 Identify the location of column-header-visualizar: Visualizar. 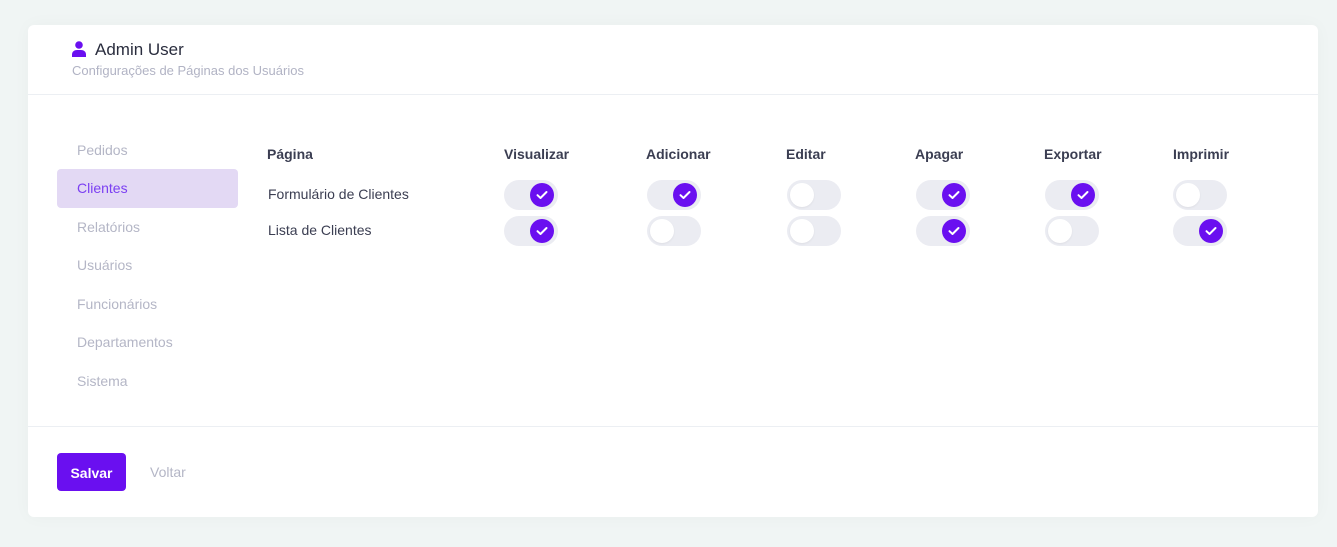
(537, 154).